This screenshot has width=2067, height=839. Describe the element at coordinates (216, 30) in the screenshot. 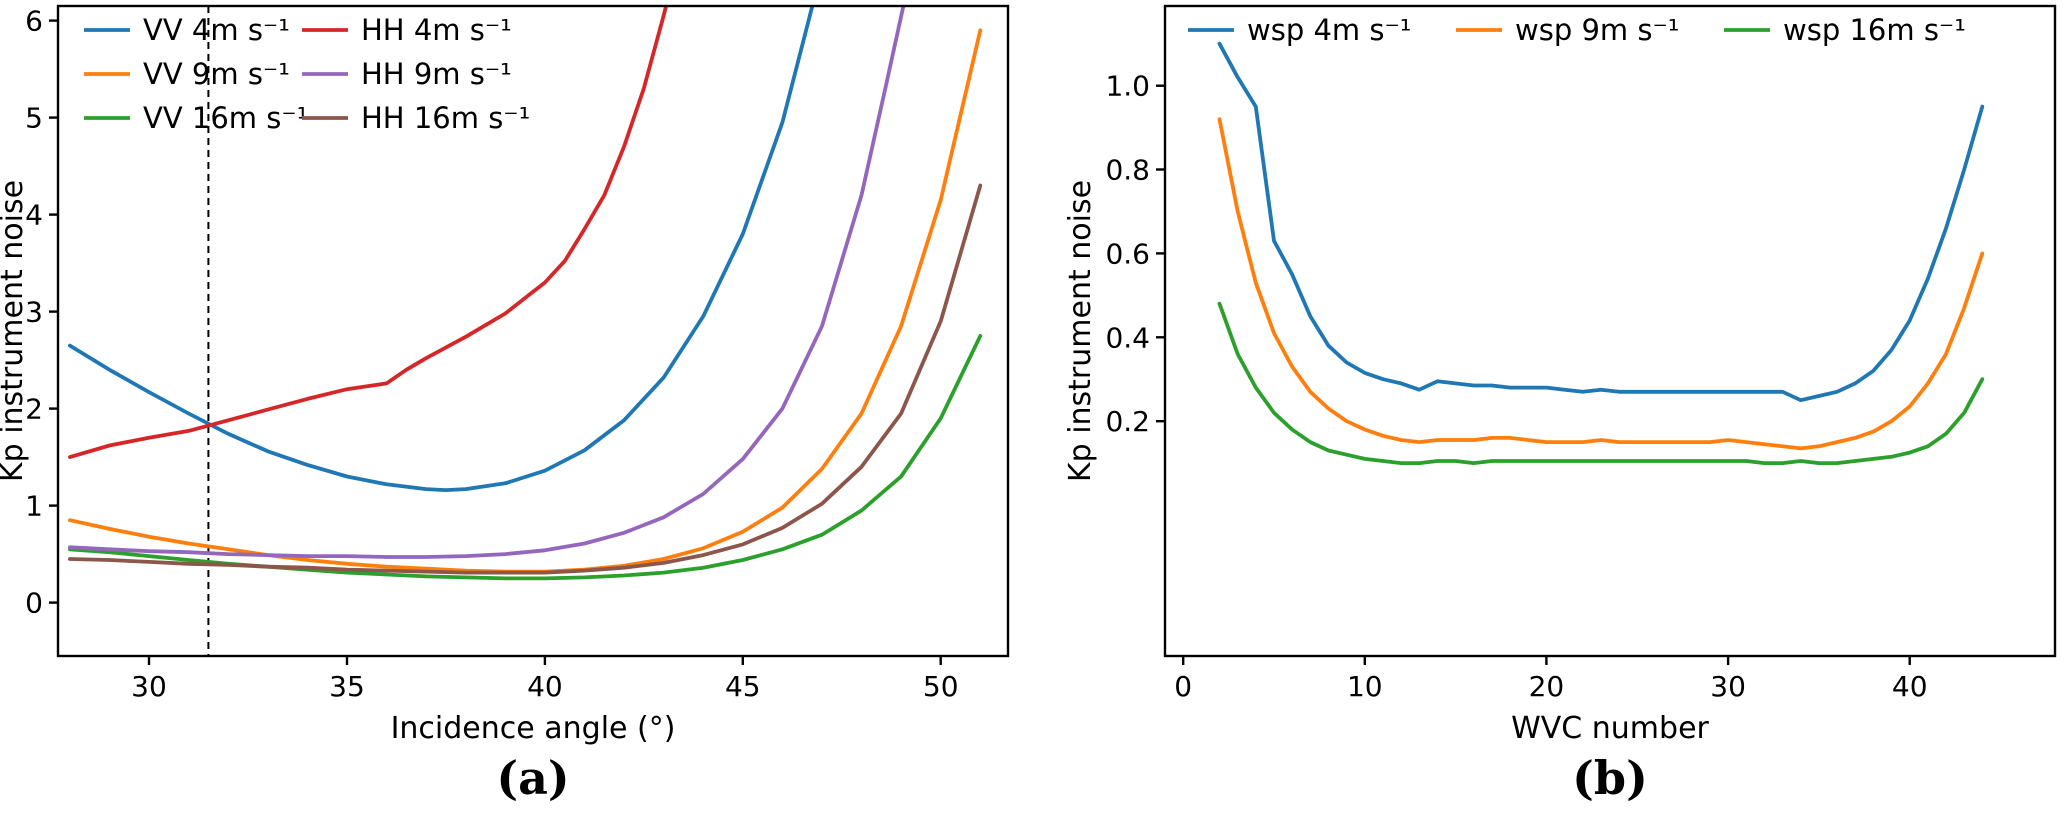

I see `legend-label: VV 4m s⁻¹` at that location.